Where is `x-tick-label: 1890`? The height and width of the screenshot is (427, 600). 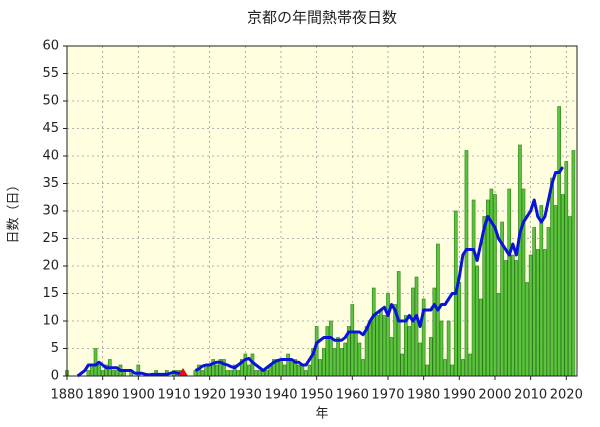 x-tick-label: 1890 is located at coordinates (102, 395).